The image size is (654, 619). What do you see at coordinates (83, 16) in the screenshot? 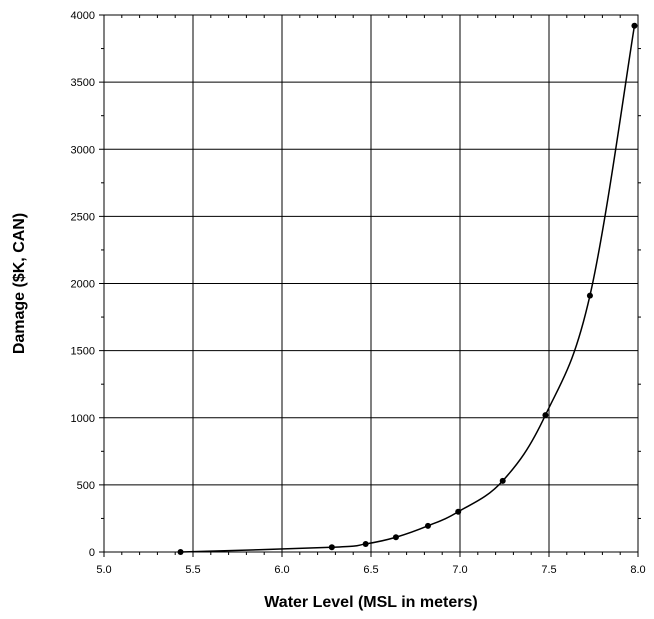
I see `y-tick-label: 4000` at bounding box center [83, 16].